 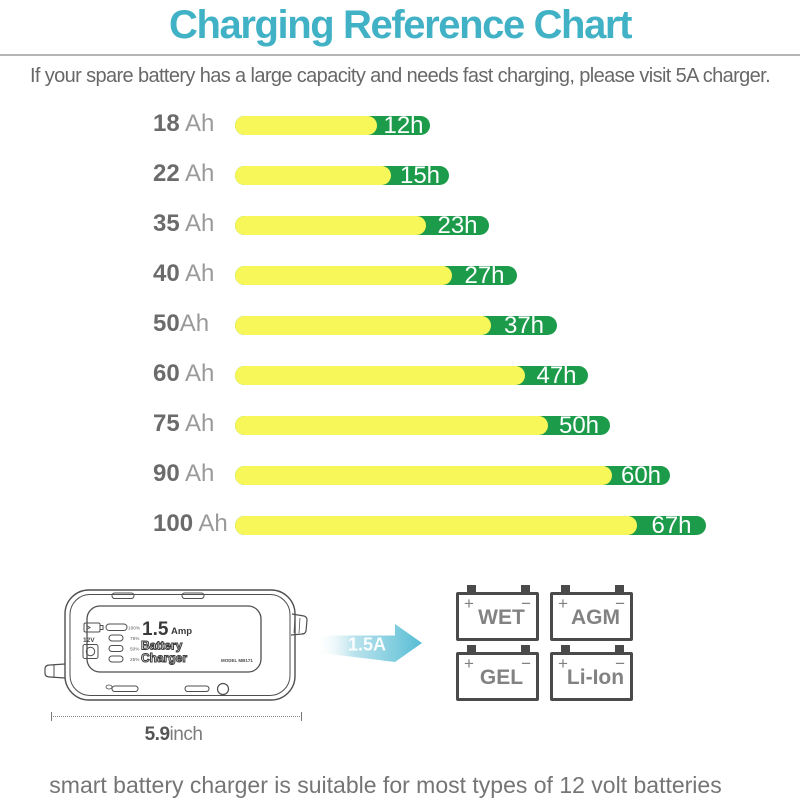 I want to click on svg-text: 1.5, so click(x=155, y=629).